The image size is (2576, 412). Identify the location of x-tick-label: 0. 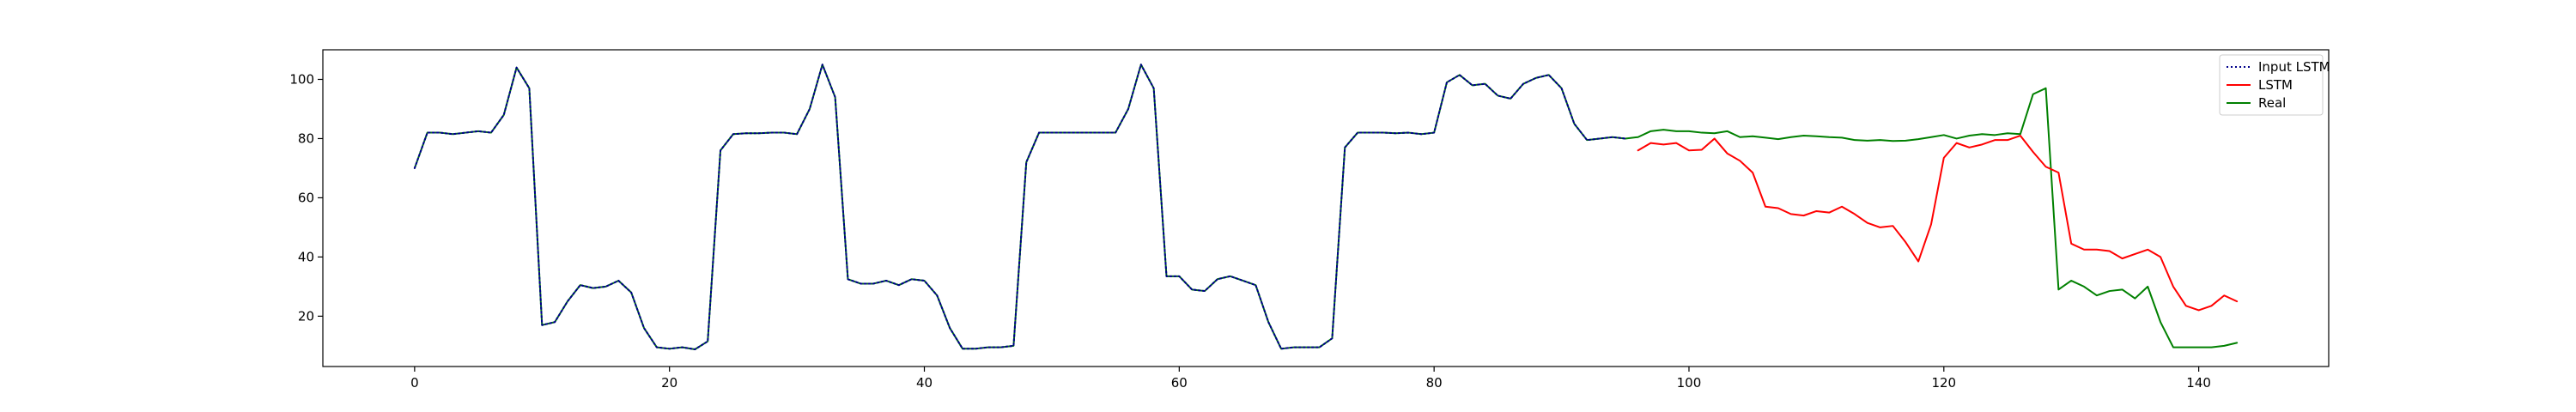
(414, 383).